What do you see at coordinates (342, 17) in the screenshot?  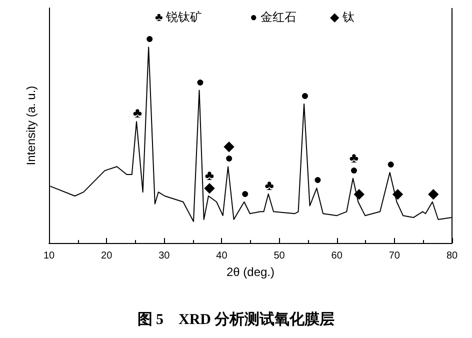 I see `text: ◆ 钛` at bounding box center [342, 17].